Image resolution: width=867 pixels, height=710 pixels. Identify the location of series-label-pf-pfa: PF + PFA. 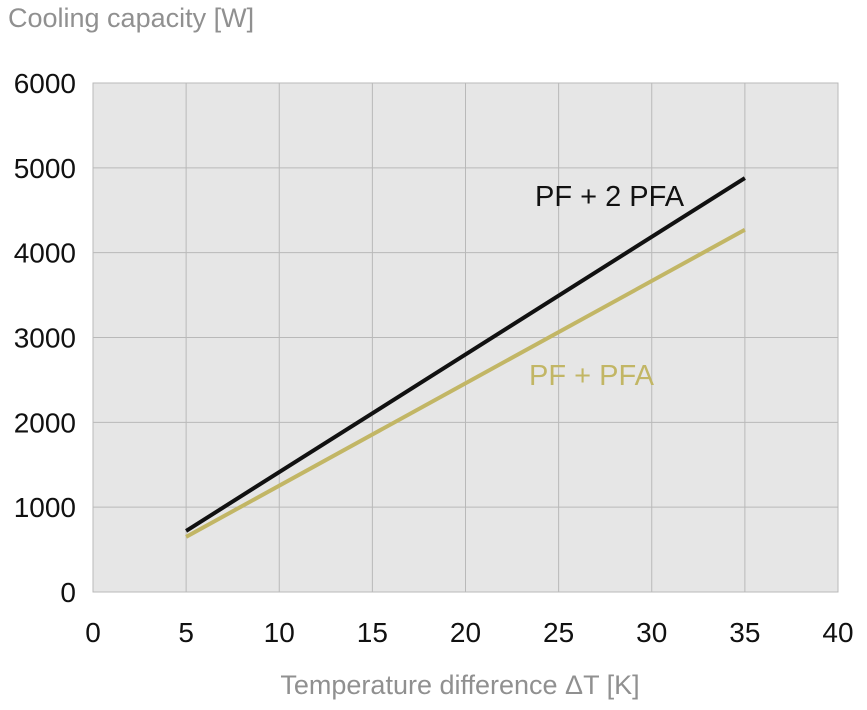
(592, 376).